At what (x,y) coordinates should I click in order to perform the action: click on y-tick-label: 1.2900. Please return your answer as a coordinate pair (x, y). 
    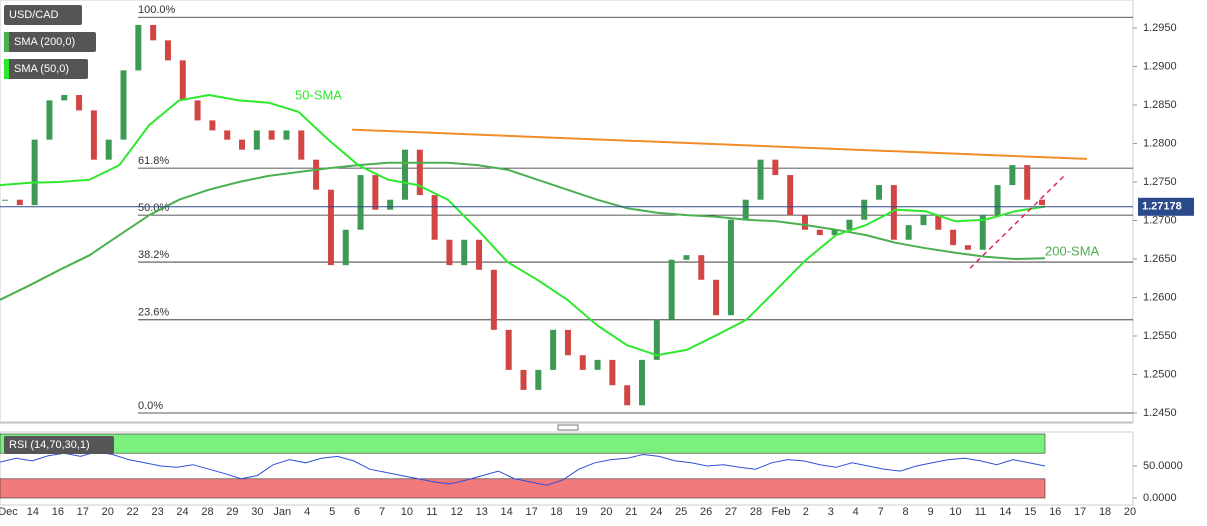
    Looking at the image, I should click on (1160, 66).